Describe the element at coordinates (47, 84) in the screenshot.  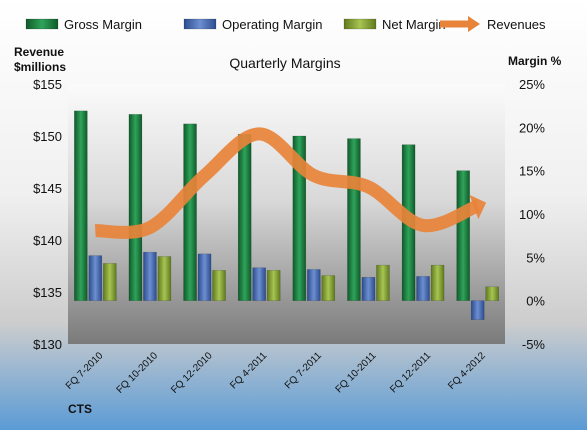
I see `left-tick-label: $155` at that location.